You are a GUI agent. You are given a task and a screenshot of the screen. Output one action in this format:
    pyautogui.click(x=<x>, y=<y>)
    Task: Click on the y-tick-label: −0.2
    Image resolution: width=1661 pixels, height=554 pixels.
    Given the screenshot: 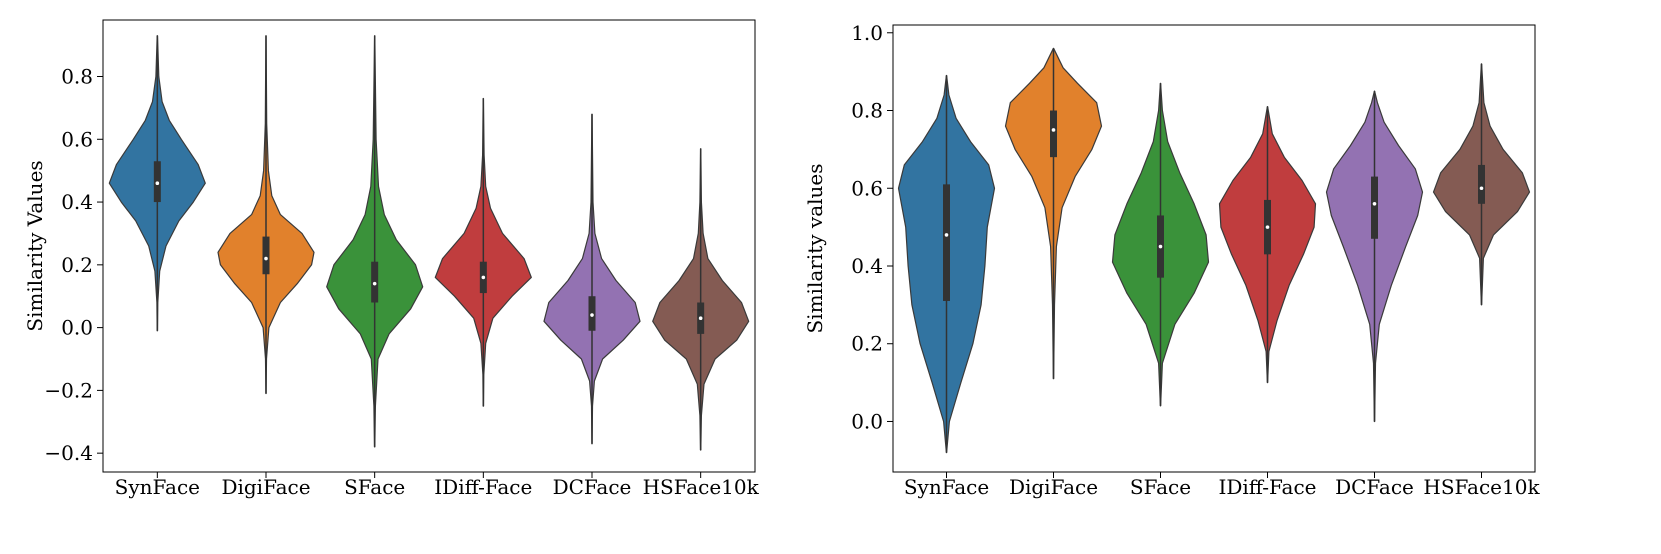 What is the action you would take?
    pyautogui.click(x=68, y=390)
    